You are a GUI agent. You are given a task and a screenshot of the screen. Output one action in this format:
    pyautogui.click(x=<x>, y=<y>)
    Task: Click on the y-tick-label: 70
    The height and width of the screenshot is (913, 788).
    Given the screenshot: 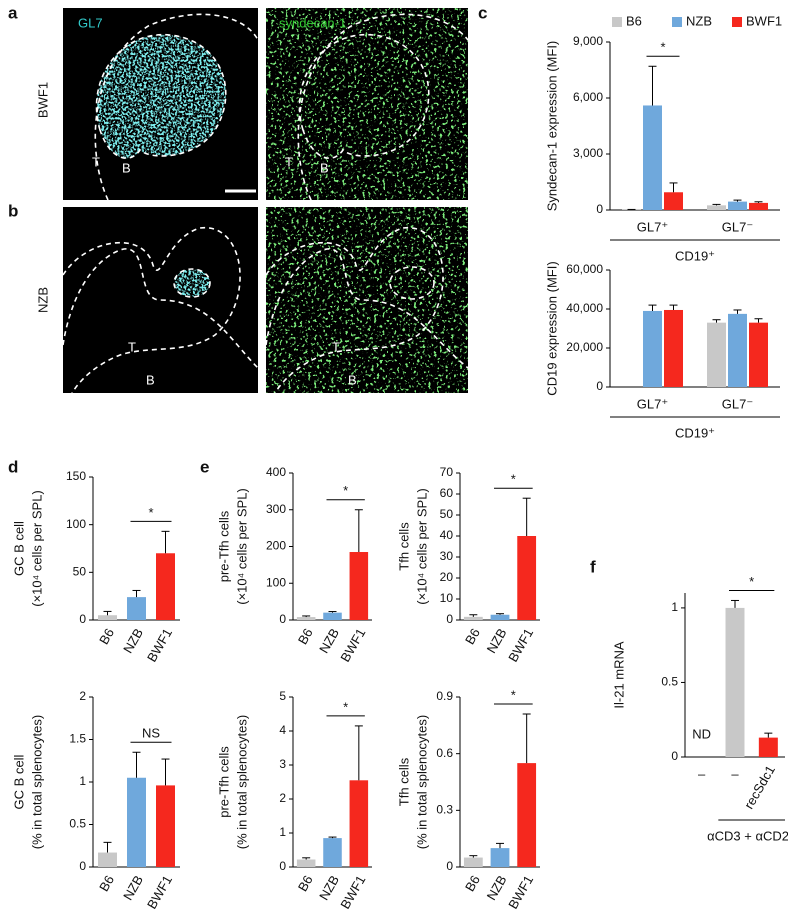 What is the action you would take?
    pyautogui.click(x=447, y=472)
    